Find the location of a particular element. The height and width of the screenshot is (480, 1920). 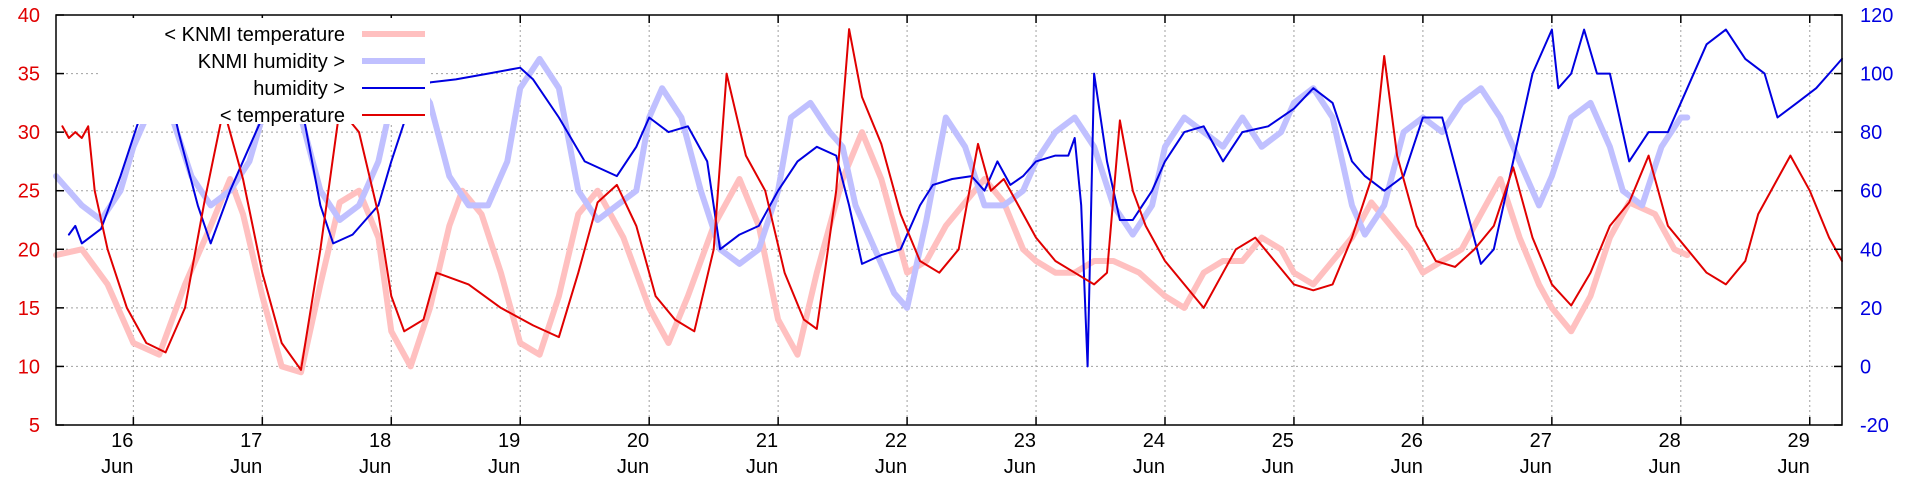

legend-entry-label: humidity > is located at coordinates (299, 89).